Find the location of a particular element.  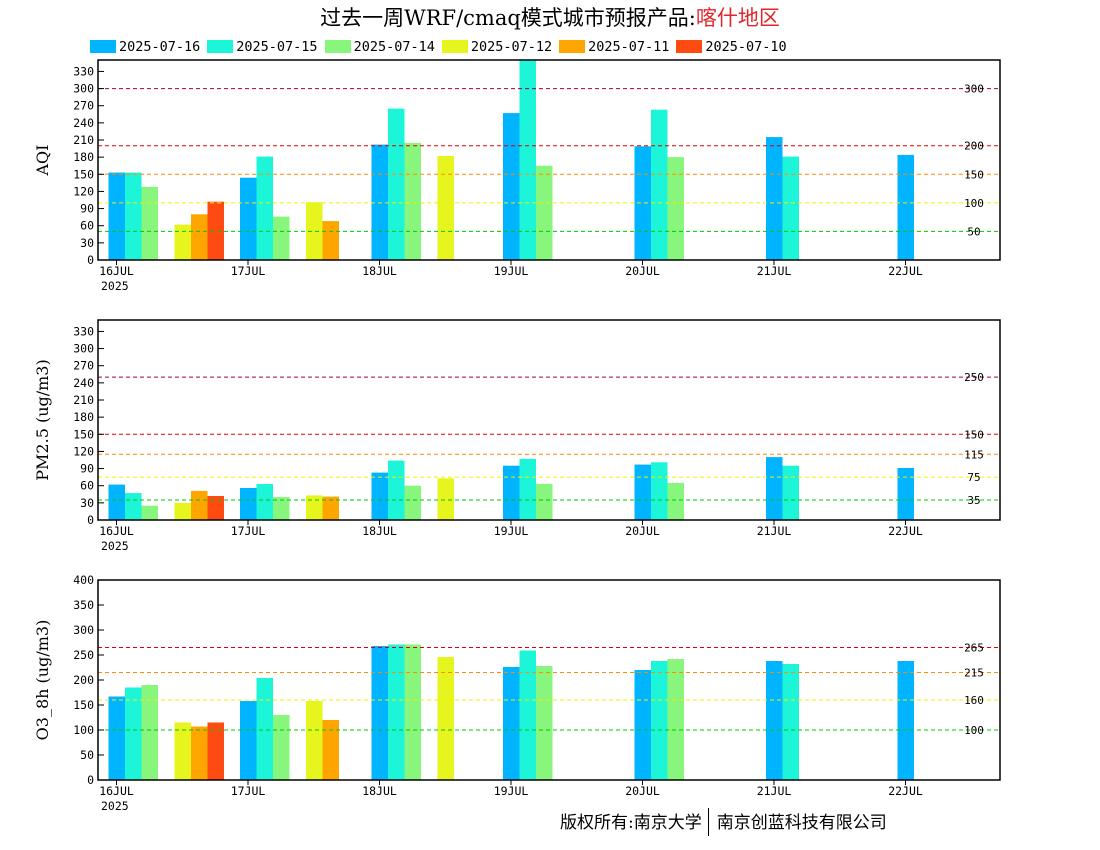

legend-item: 2025-07-14 is located at coordinates (379, 47).